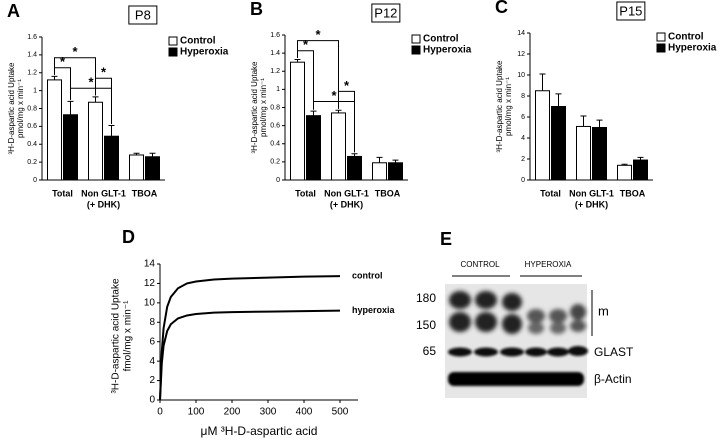 The width and height of the screenshot is (720, 440). Describe the element at coordinates (160, 412) in the screenshot. I see `x-tick-label: 0` at that location.